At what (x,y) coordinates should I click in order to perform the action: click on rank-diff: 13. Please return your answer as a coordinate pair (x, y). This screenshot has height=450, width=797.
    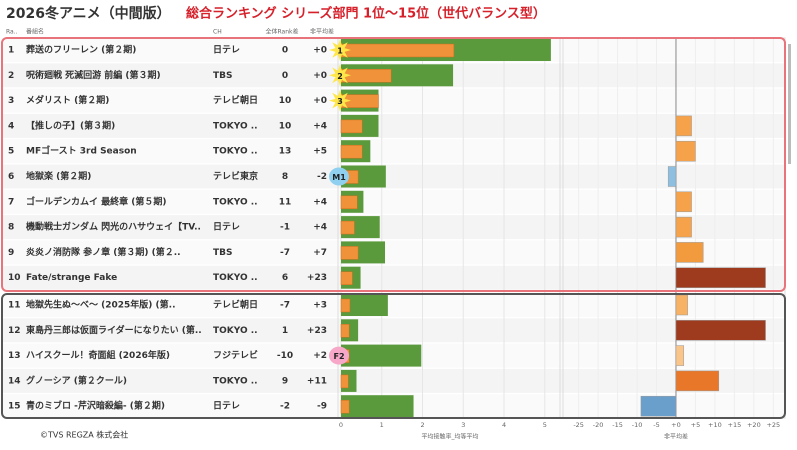
    Looking at the image, I should click on (285, 152).